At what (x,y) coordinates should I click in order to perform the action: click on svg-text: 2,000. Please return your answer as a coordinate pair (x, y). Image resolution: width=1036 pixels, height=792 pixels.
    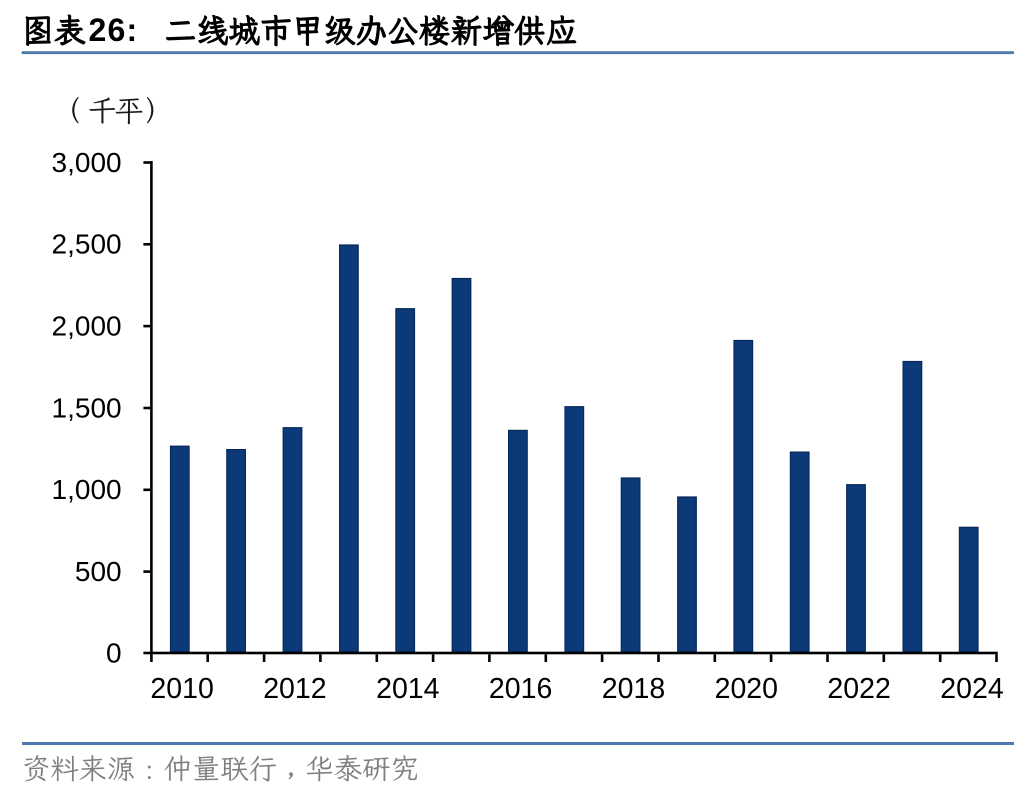
    Looking at the image, I should click on (87, 326).